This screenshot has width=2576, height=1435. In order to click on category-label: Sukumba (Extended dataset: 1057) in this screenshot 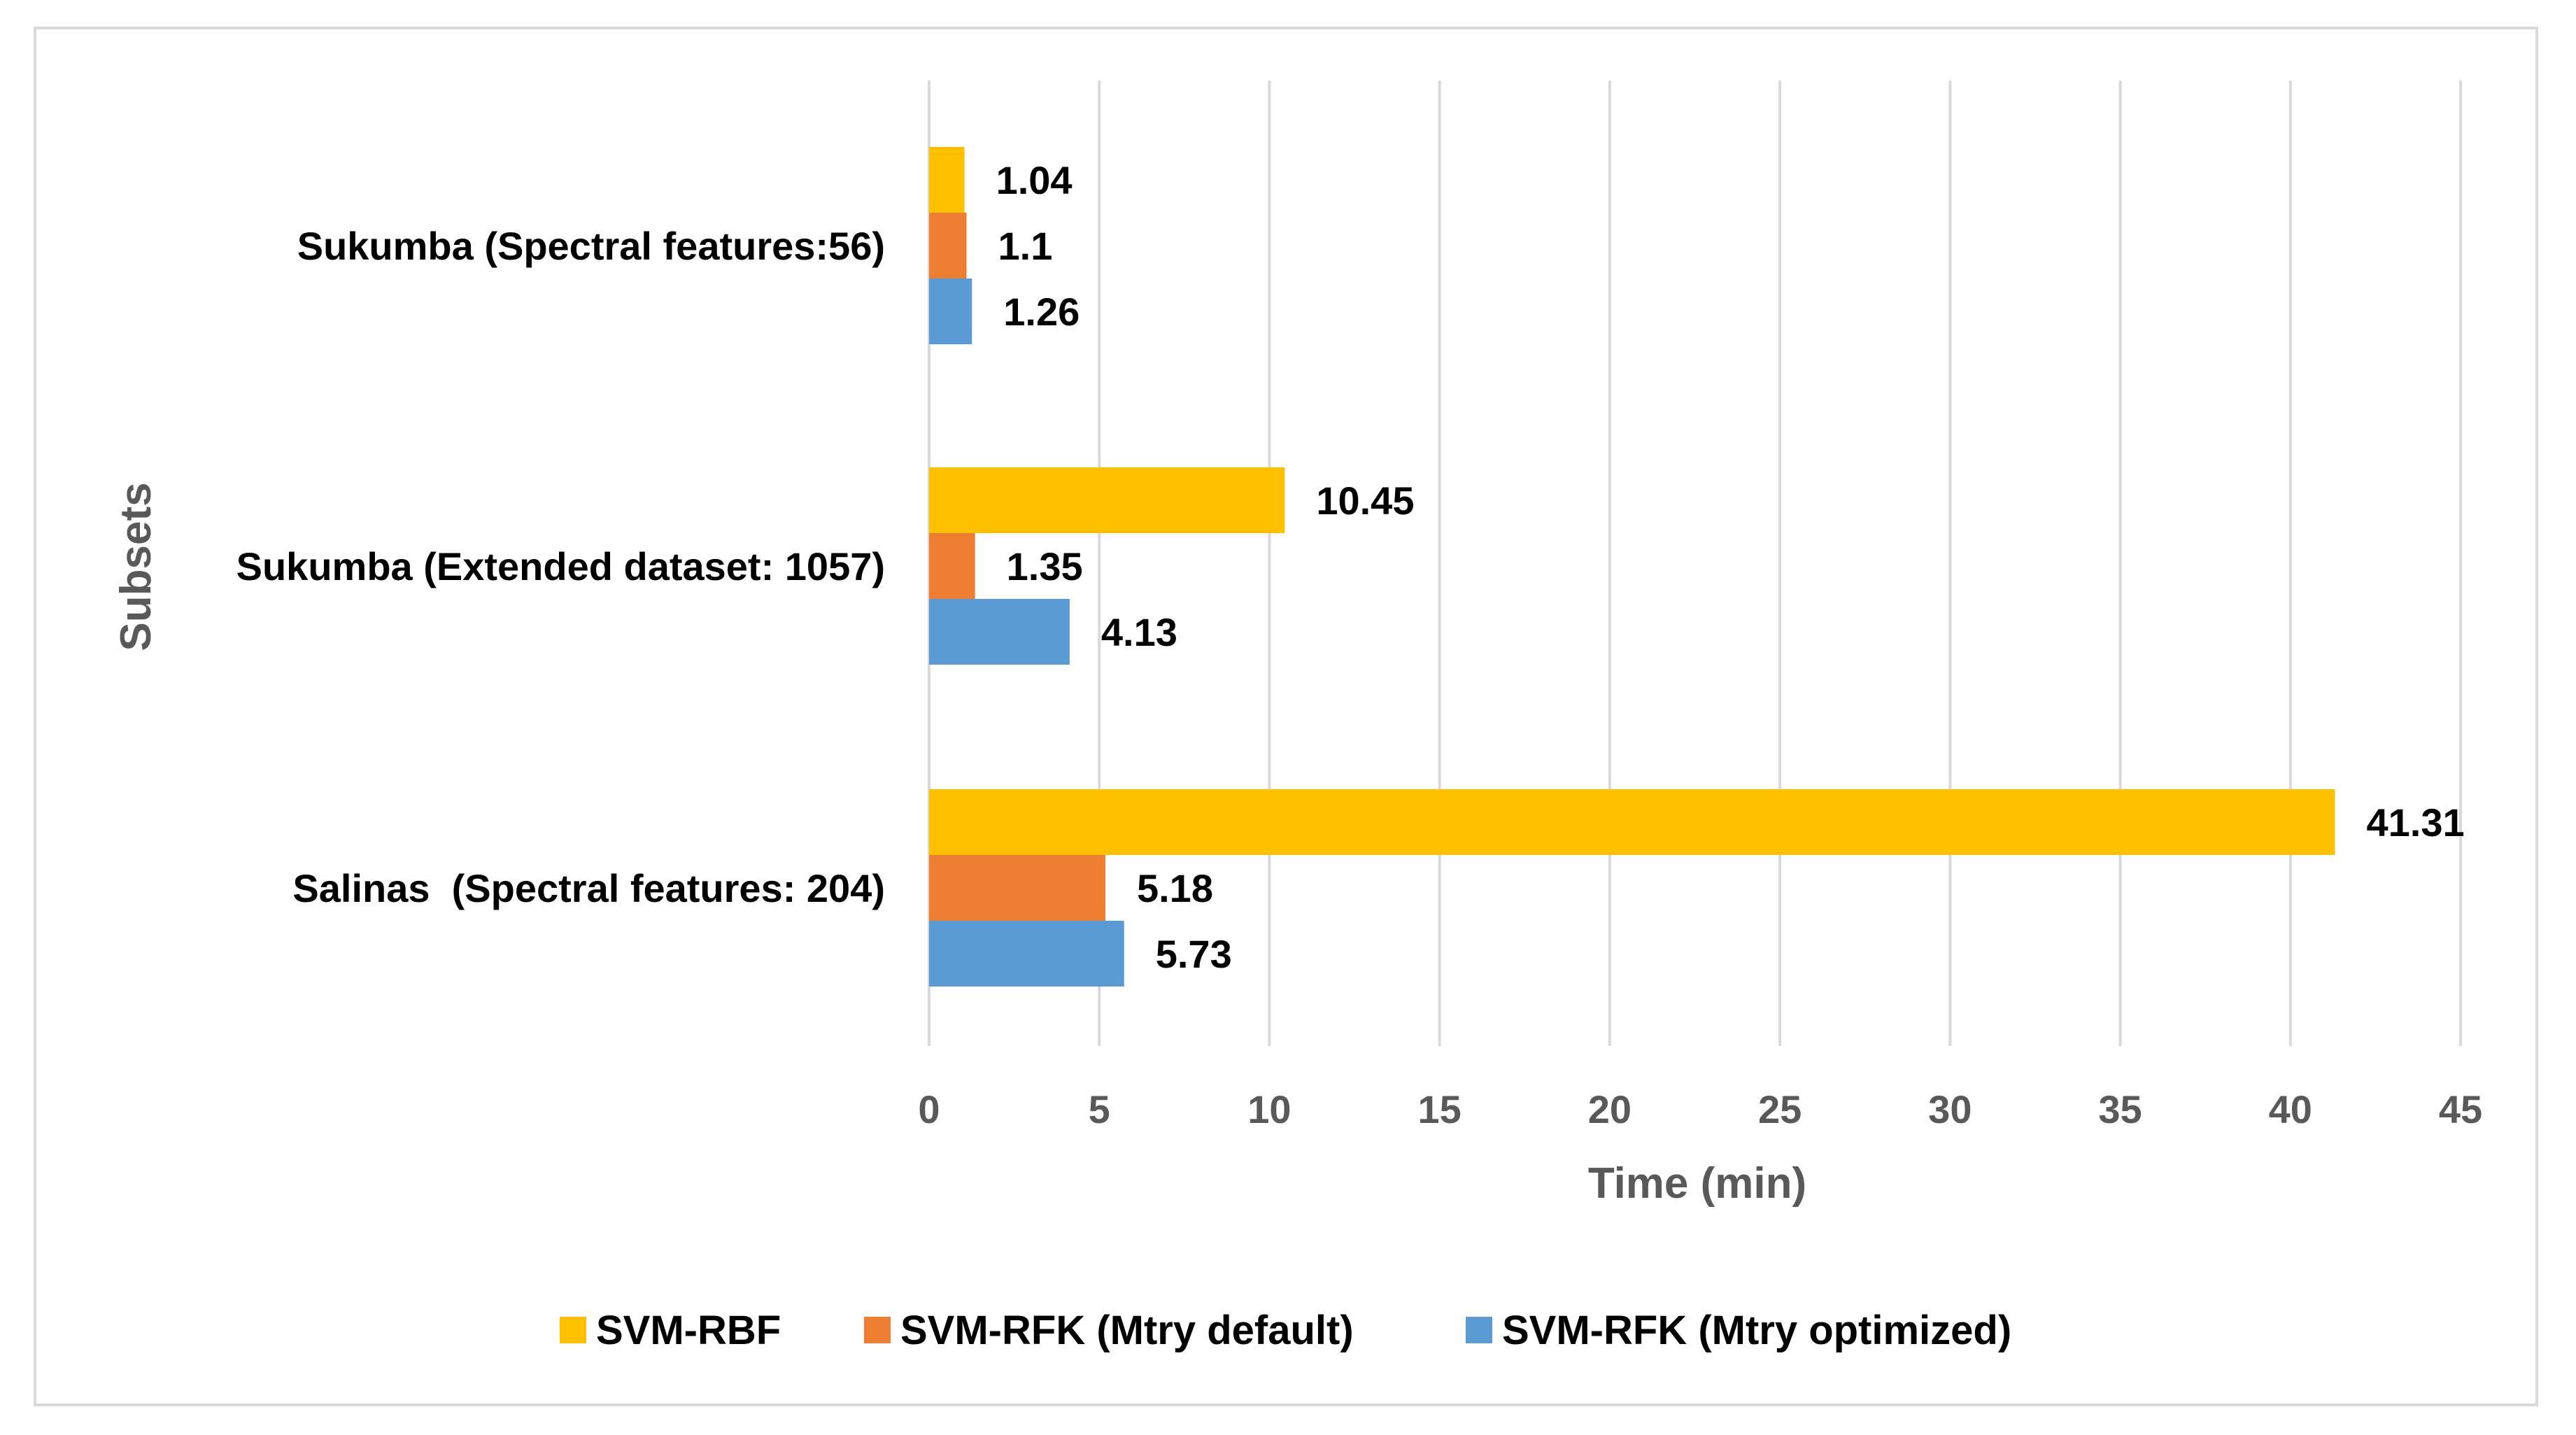, I will do `click(560, 566)`.